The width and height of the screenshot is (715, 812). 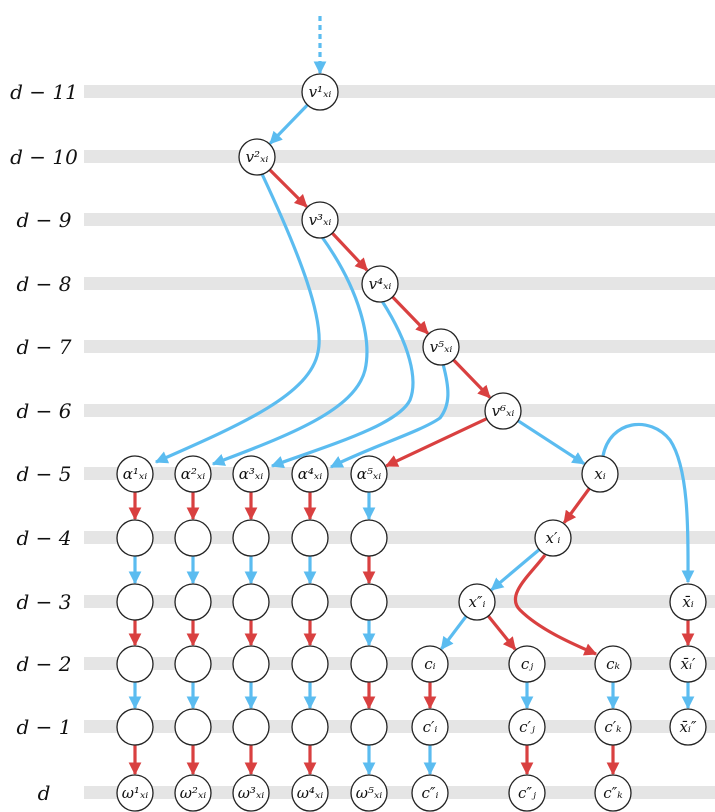 What do you see at coordinates (44, 411) in the screenshot?
I see `level-label-L6: d − 6` at bounding box center [44, 411].